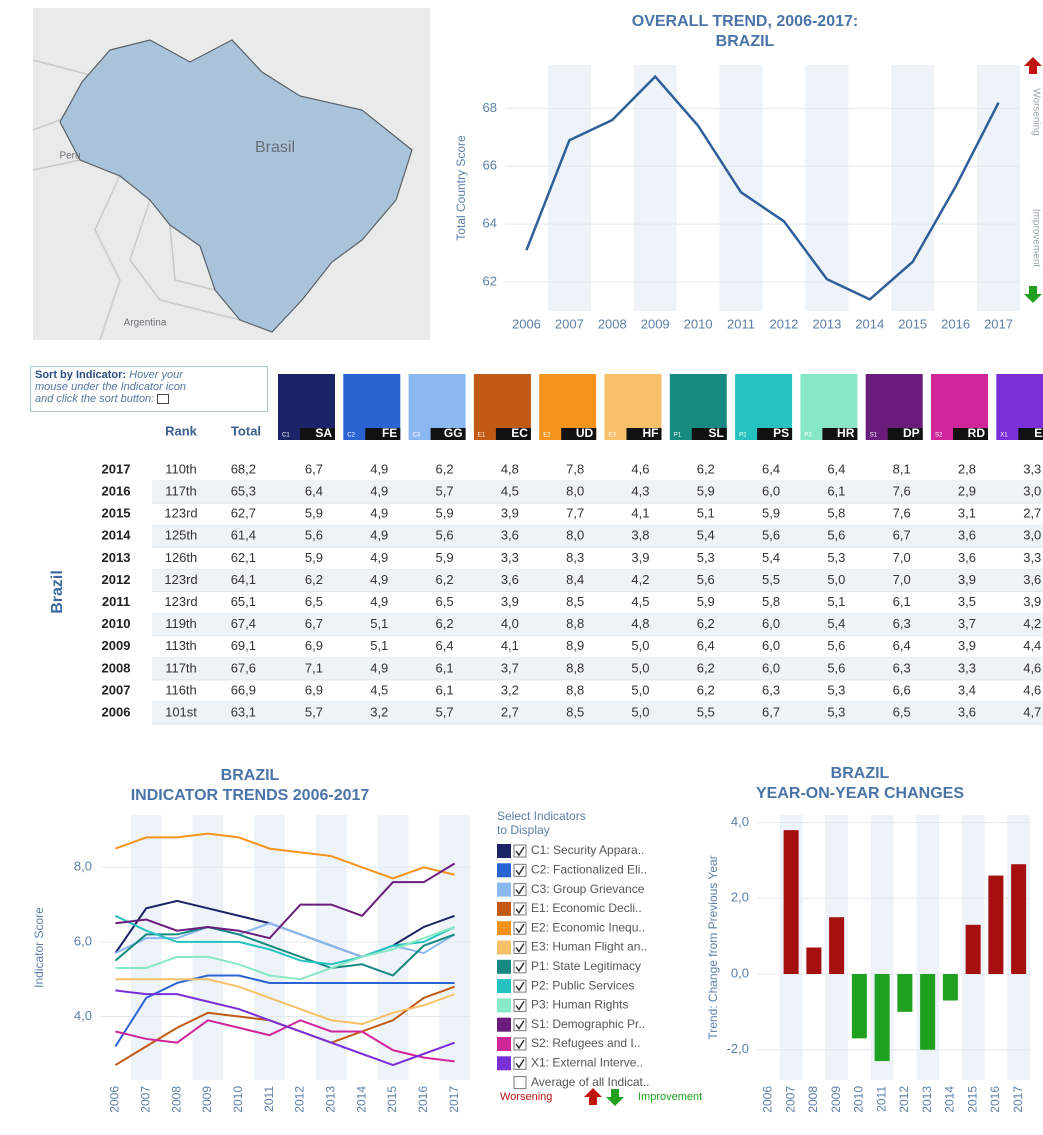 The height and width of the screenshot is (1135, 1043). Describe the element at coordinates (116, 623) in the screenshot. I see `year-cell: 2010` at that location.